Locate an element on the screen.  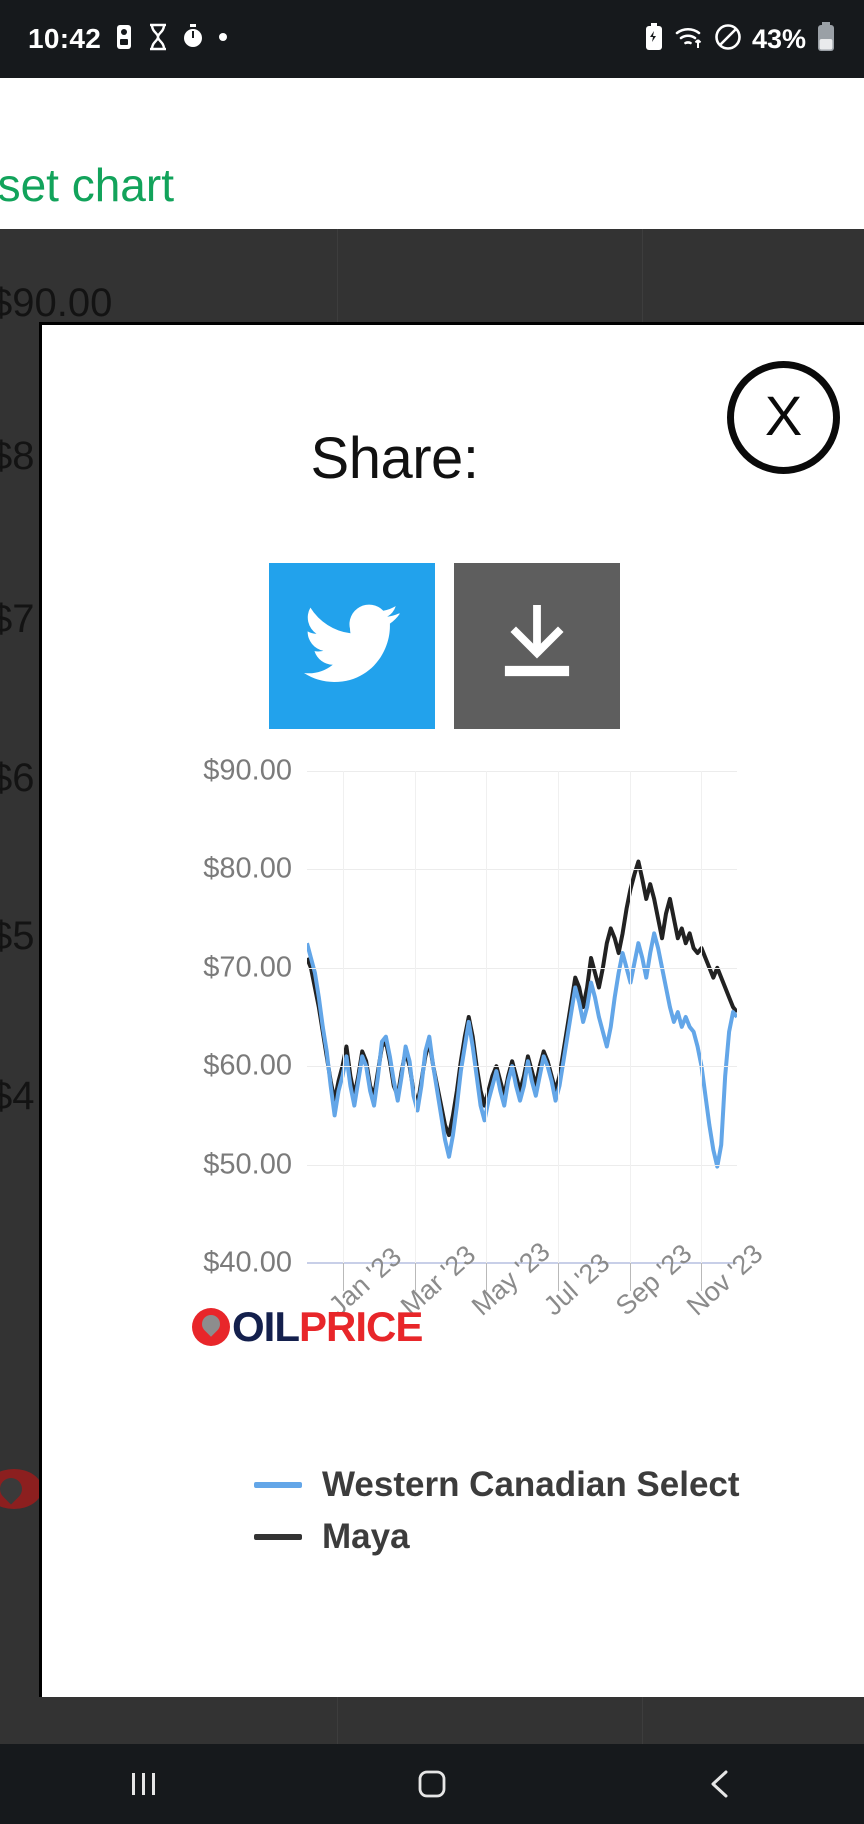
bg-y-label-7: $7 is located at coordinates (17, 619).